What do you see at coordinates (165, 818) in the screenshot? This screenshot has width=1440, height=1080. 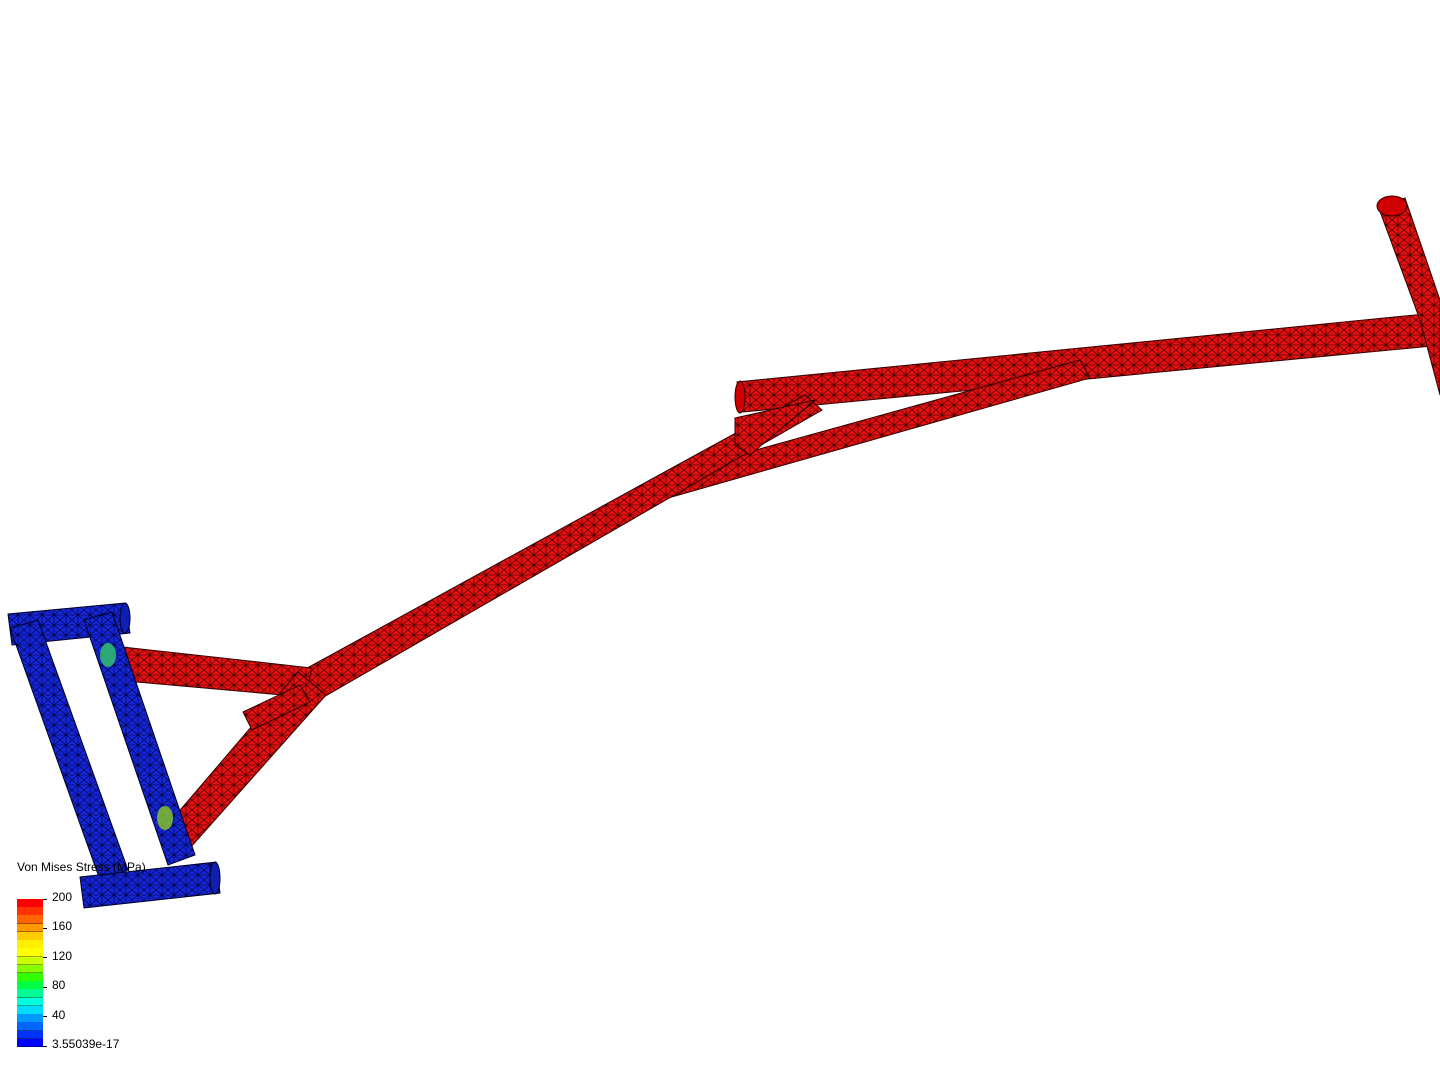 I see `hotspot-lower` at bounding box center [165, 818].